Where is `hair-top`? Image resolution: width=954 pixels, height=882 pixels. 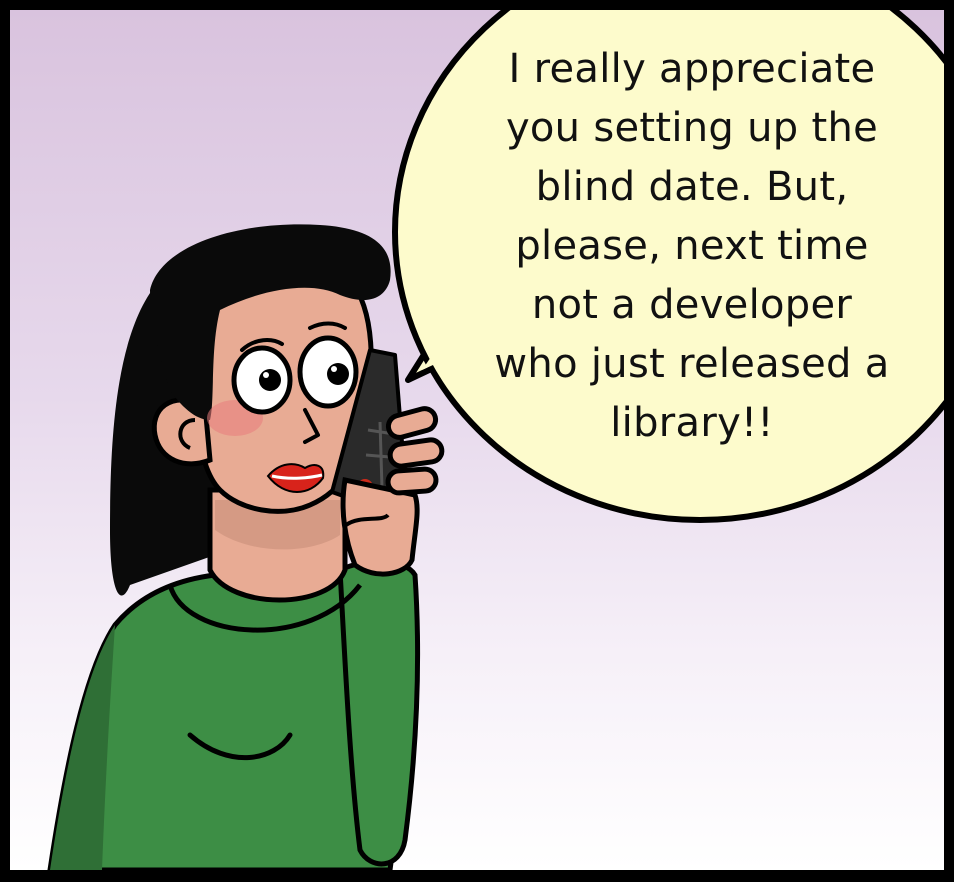 hair-top is located at coordinates (270, 322).